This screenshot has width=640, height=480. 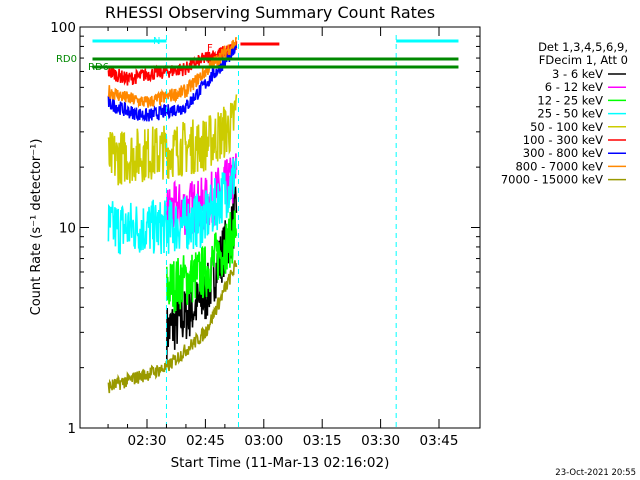 What do you see at coordinates (563, 153) in the screenshot?
I see `legend-entry-label: 300 - 800 keV` at bounding box center [563, 153].